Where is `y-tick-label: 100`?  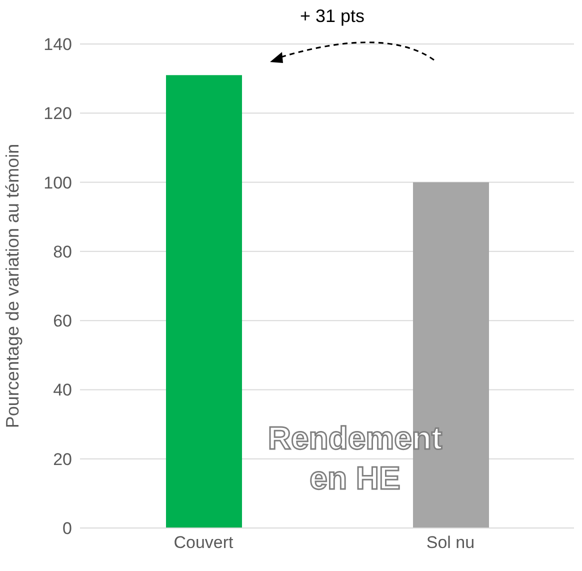
y-tick-label: 100 is located at coordinates (58, 182).